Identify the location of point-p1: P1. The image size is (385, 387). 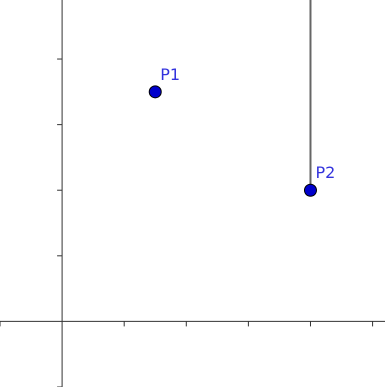
(164, 82).